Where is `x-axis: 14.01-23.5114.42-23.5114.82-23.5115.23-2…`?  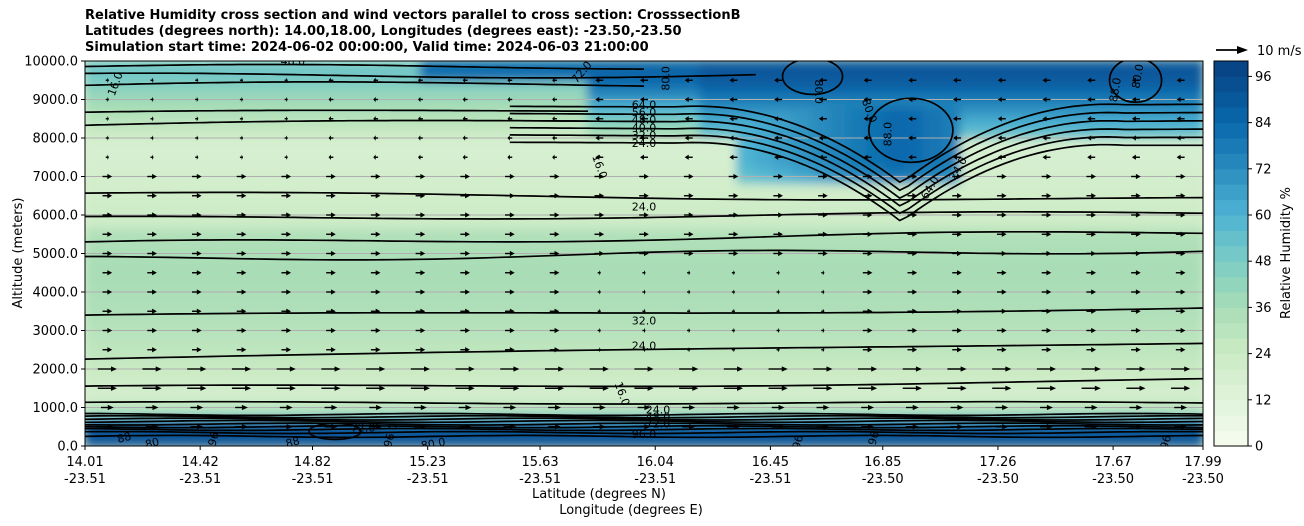
x-axis: 14.01-23.5114.42-23.5114.82-23.5115.23-2… is located at coordinates (644, 466).